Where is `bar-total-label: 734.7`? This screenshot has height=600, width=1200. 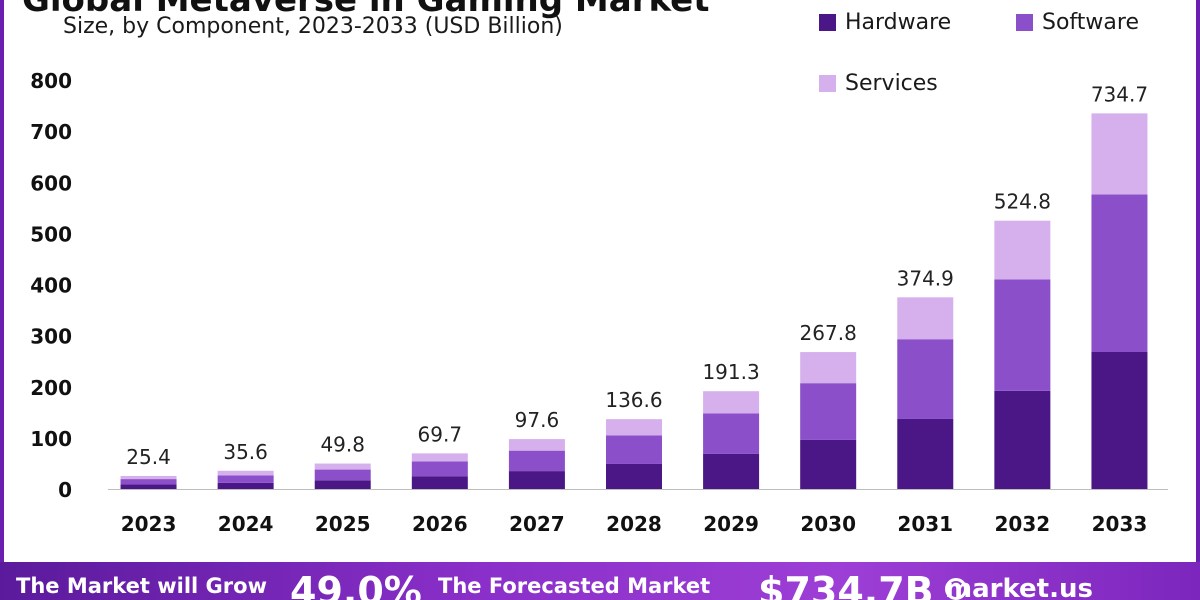 bar-total-label: 734.7 is located at coordinates (1119, 94).